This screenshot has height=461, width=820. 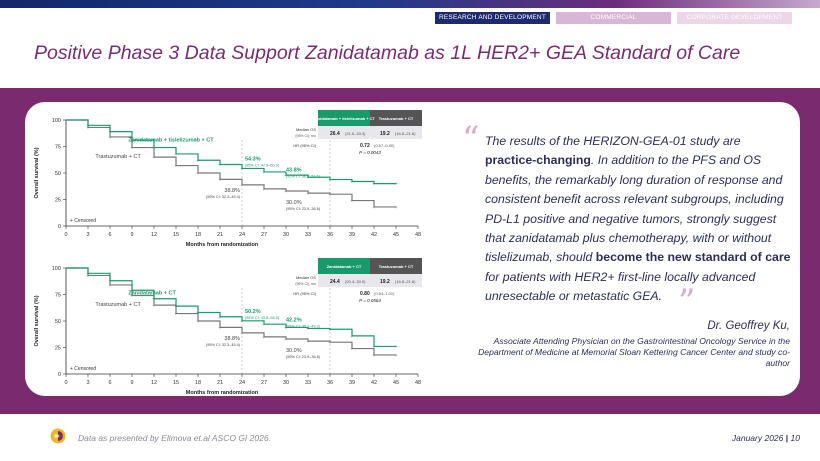 What do you see at coordinates (262, 165) in the screenshot?
I see `annotation-zani-24mo-ci: (95% CI: 47.9–60.3)` at bounding box center [262, 165].